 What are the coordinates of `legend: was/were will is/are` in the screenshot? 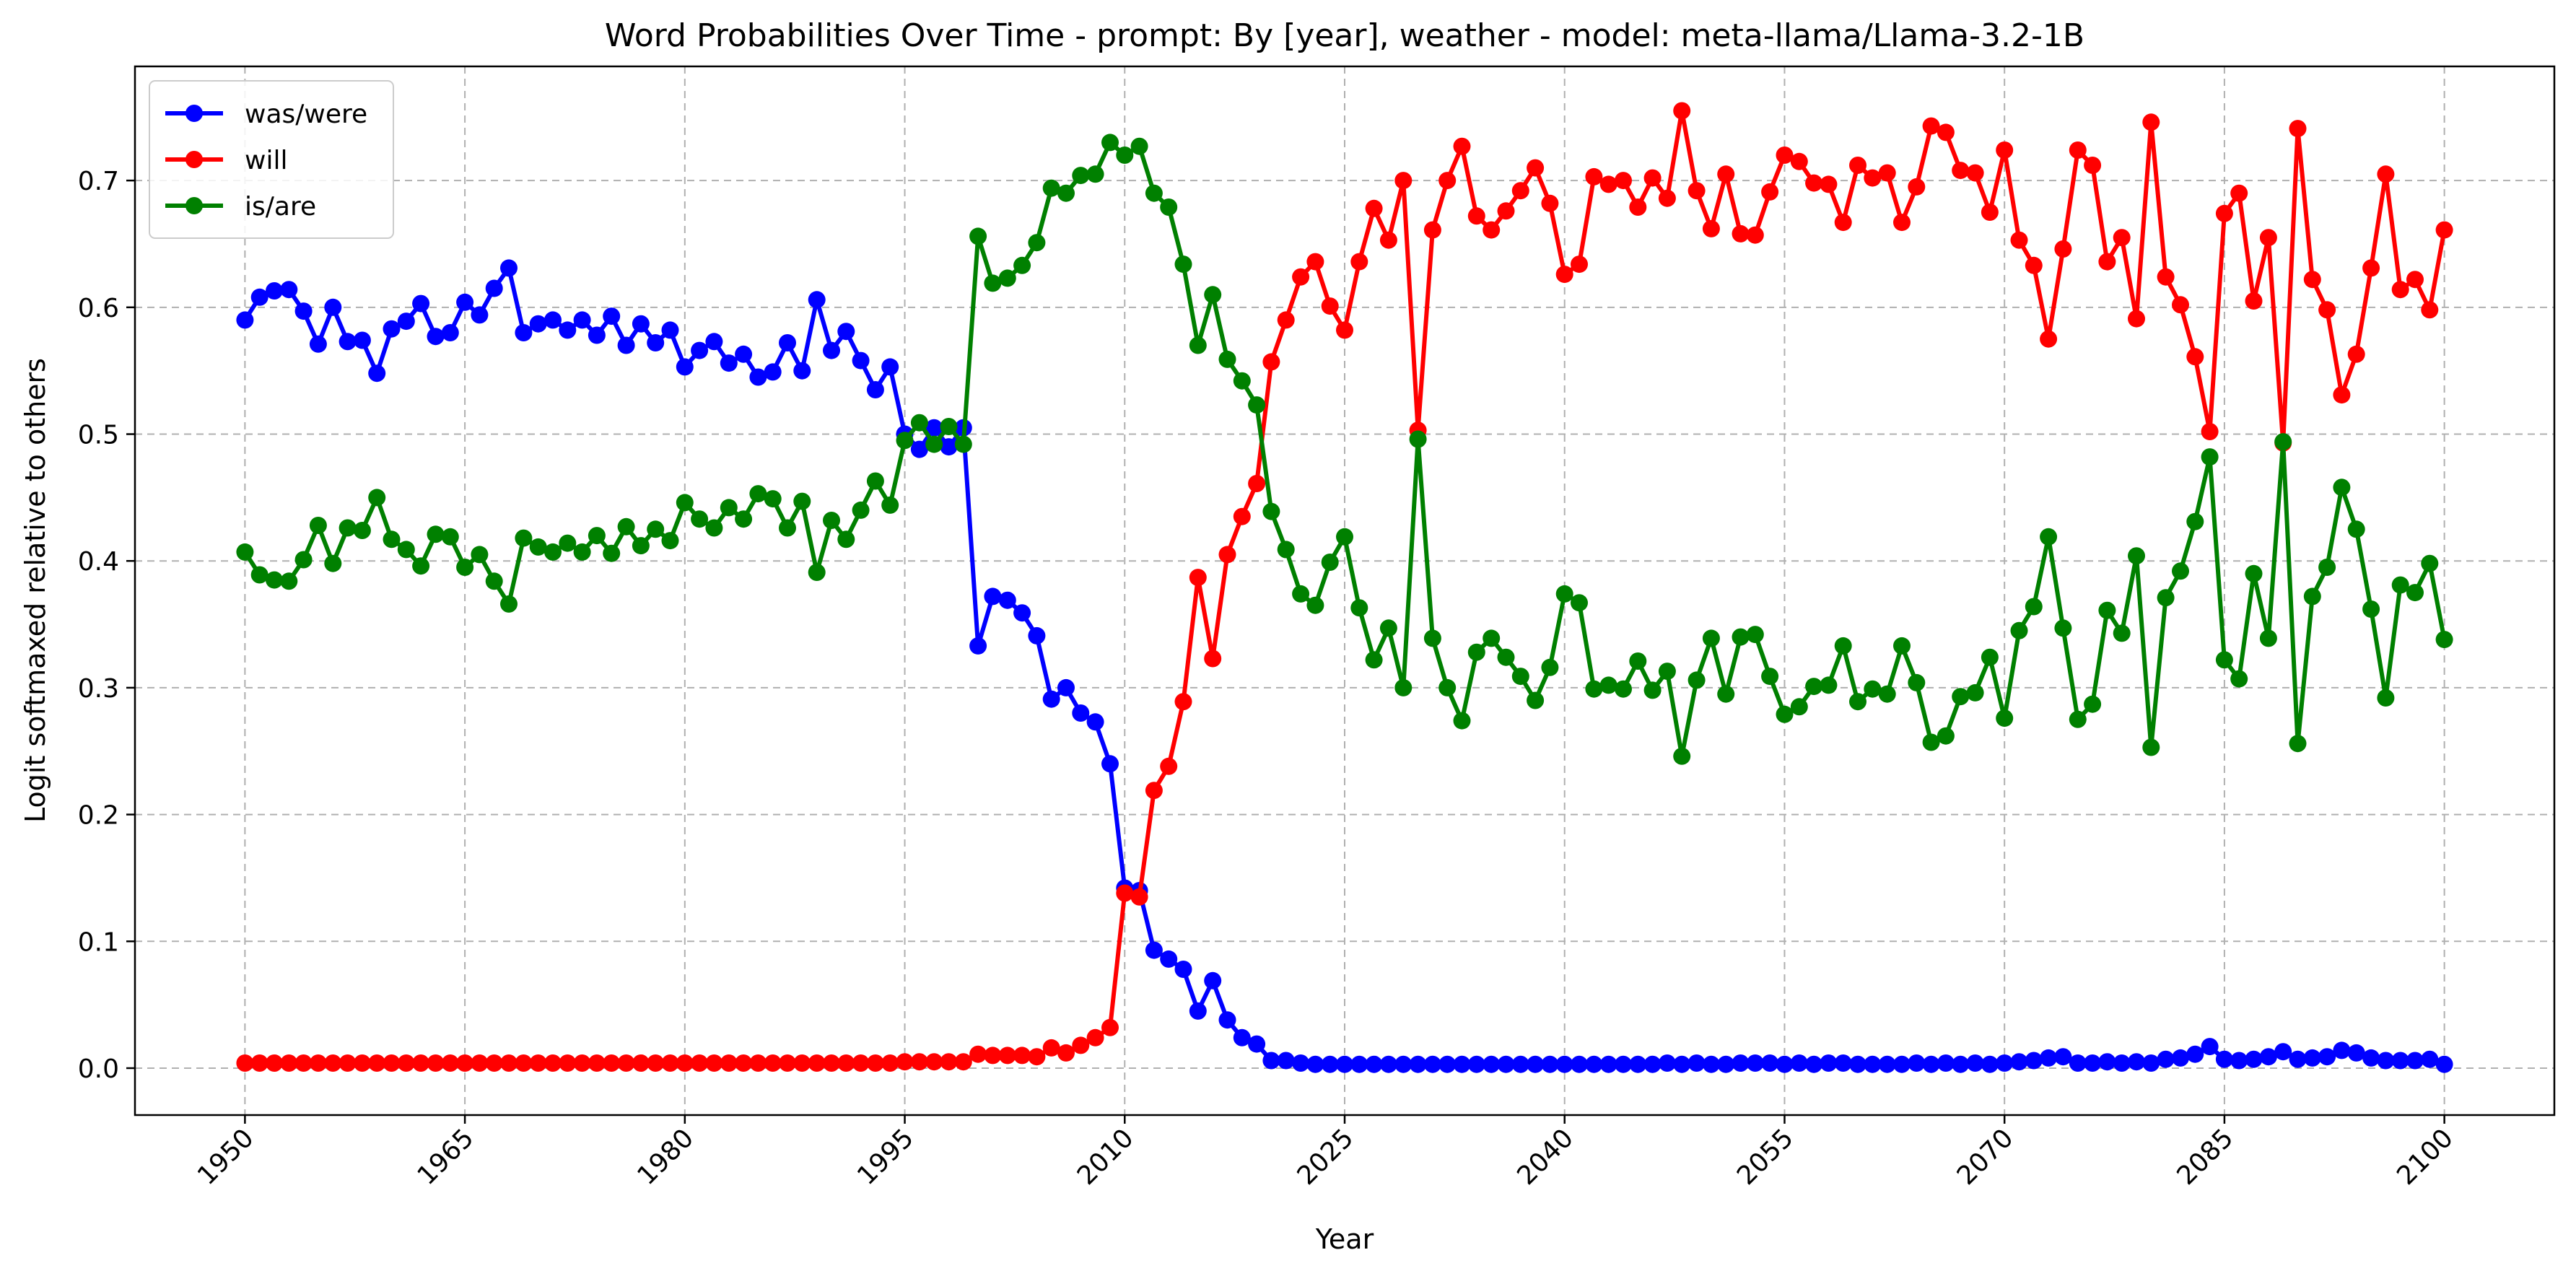 It's located at (271, 159).